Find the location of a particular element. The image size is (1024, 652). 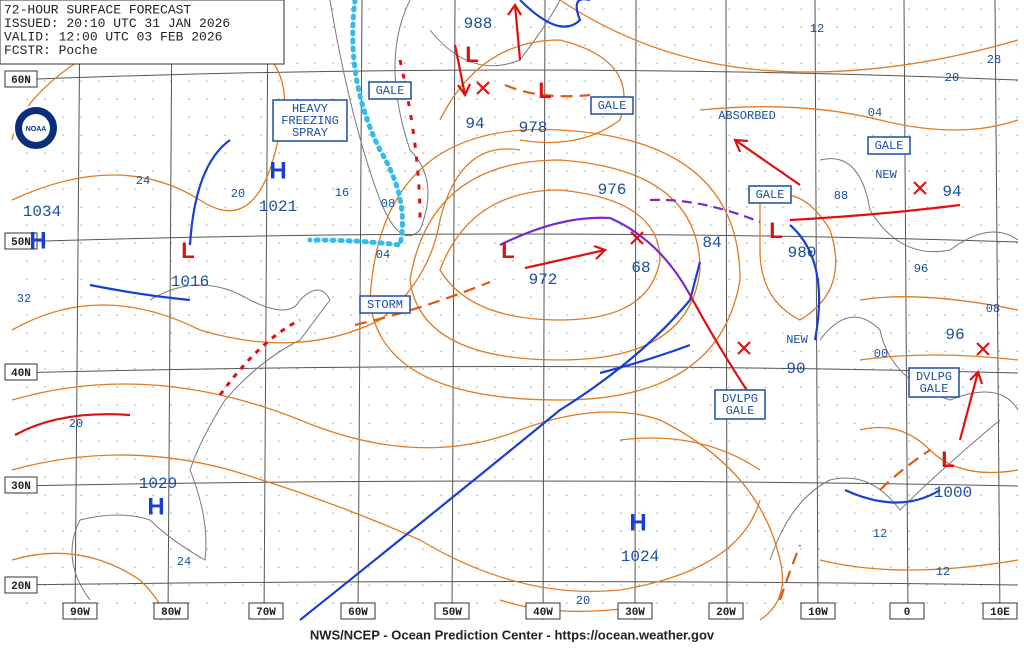

lat-label: 50N is located at coordinates (21, 243).